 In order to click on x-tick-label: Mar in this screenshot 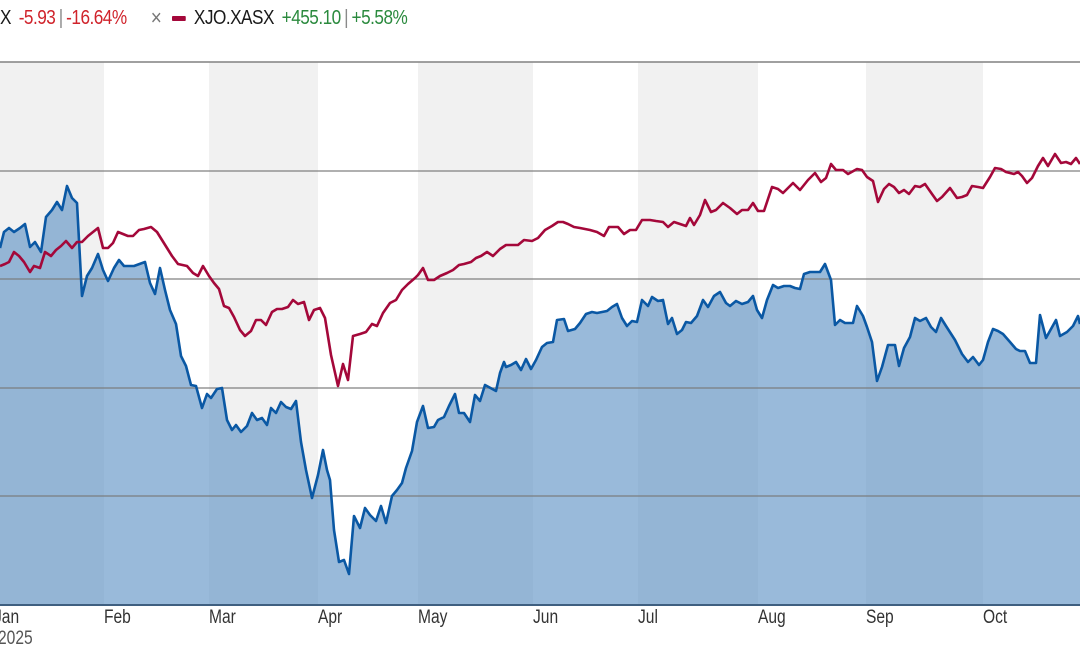, I will do `click(222, 617)`.